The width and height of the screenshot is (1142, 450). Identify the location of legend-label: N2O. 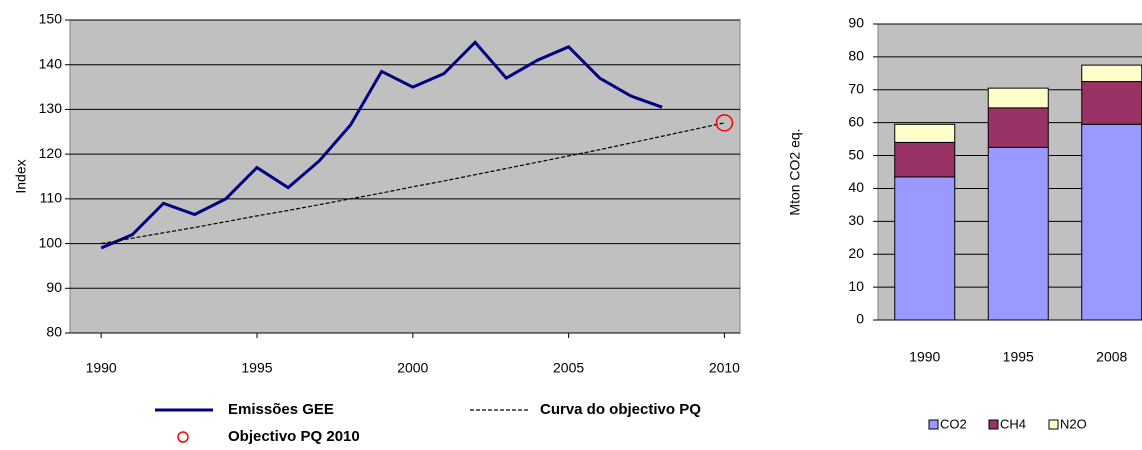
(1073, 423).